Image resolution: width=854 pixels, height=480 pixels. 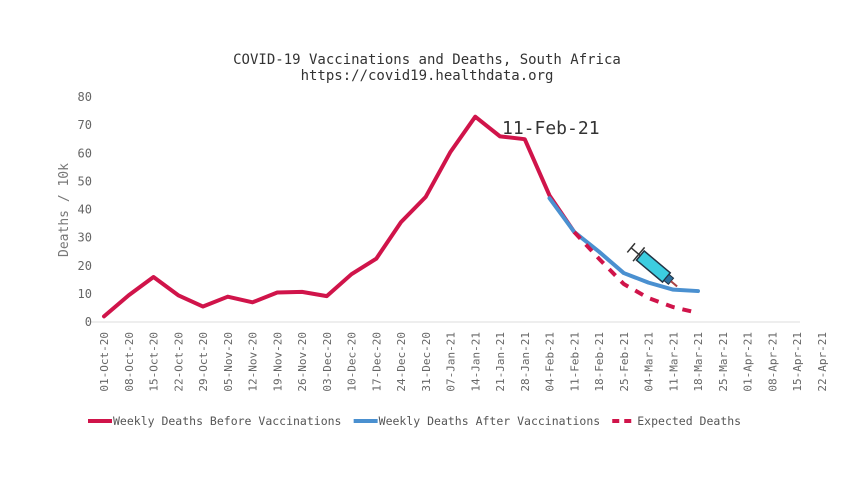 I want to click on y-tick-label: 20, so click(x=85, y=266).